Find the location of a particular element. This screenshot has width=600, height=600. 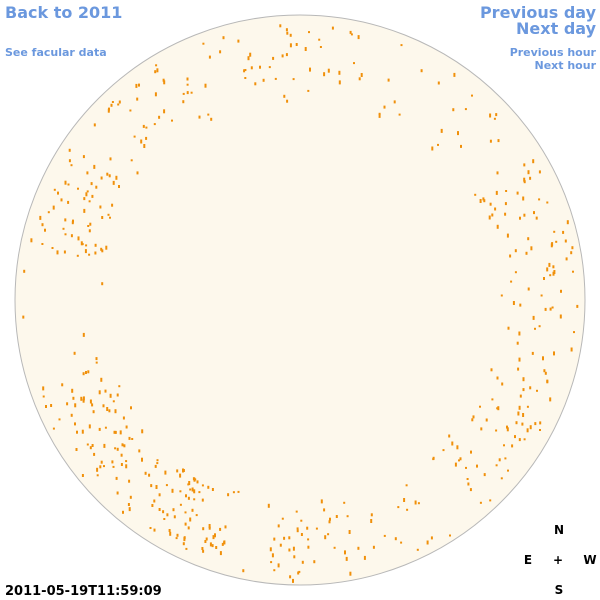

compass-west: W is located at coordinates (589, 560).